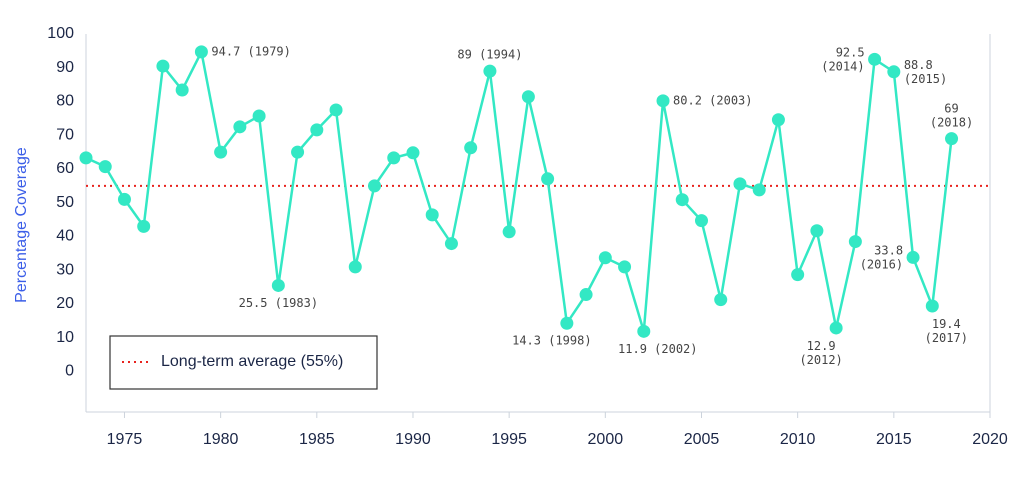 The width and height of the screenshot is (1024, 489). I want to click on value-label-line: (2016), so click(881, 264).